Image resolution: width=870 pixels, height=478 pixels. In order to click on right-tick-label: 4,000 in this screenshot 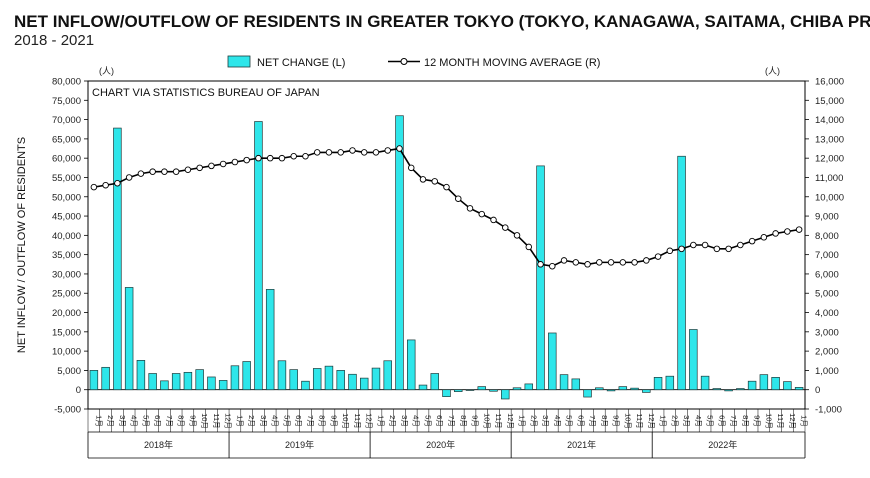, I will do `click(827, 313)`.